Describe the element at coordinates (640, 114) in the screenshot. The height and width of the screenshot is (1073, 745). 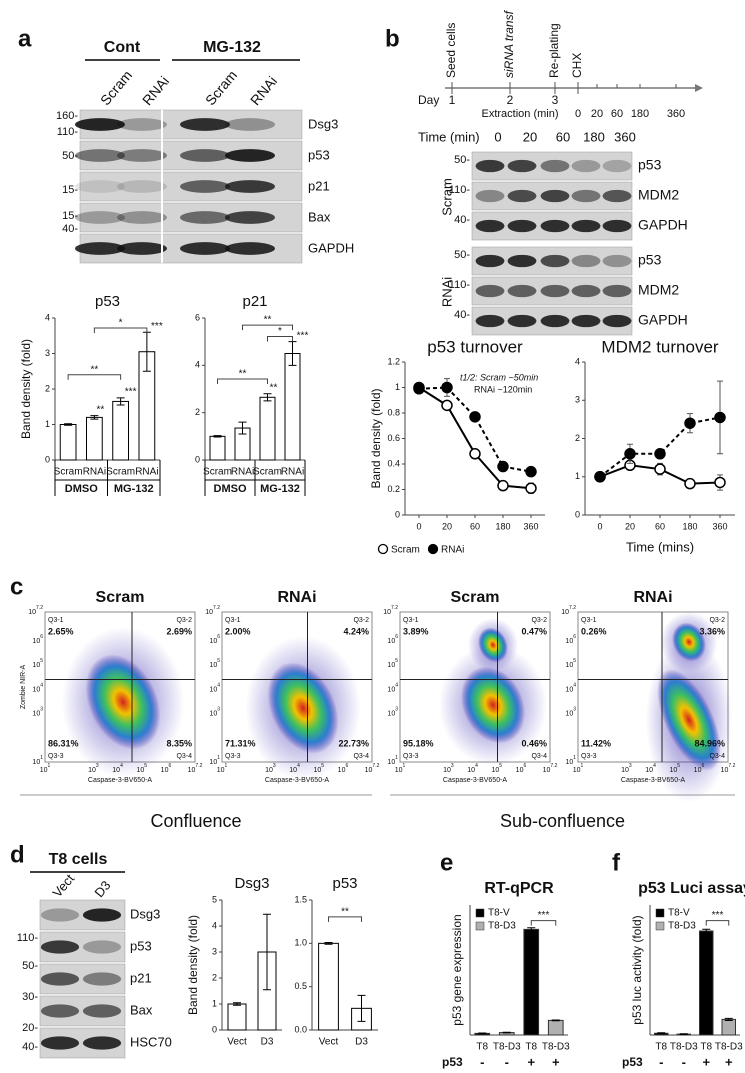
I see `extraction-time: 180` at that location.